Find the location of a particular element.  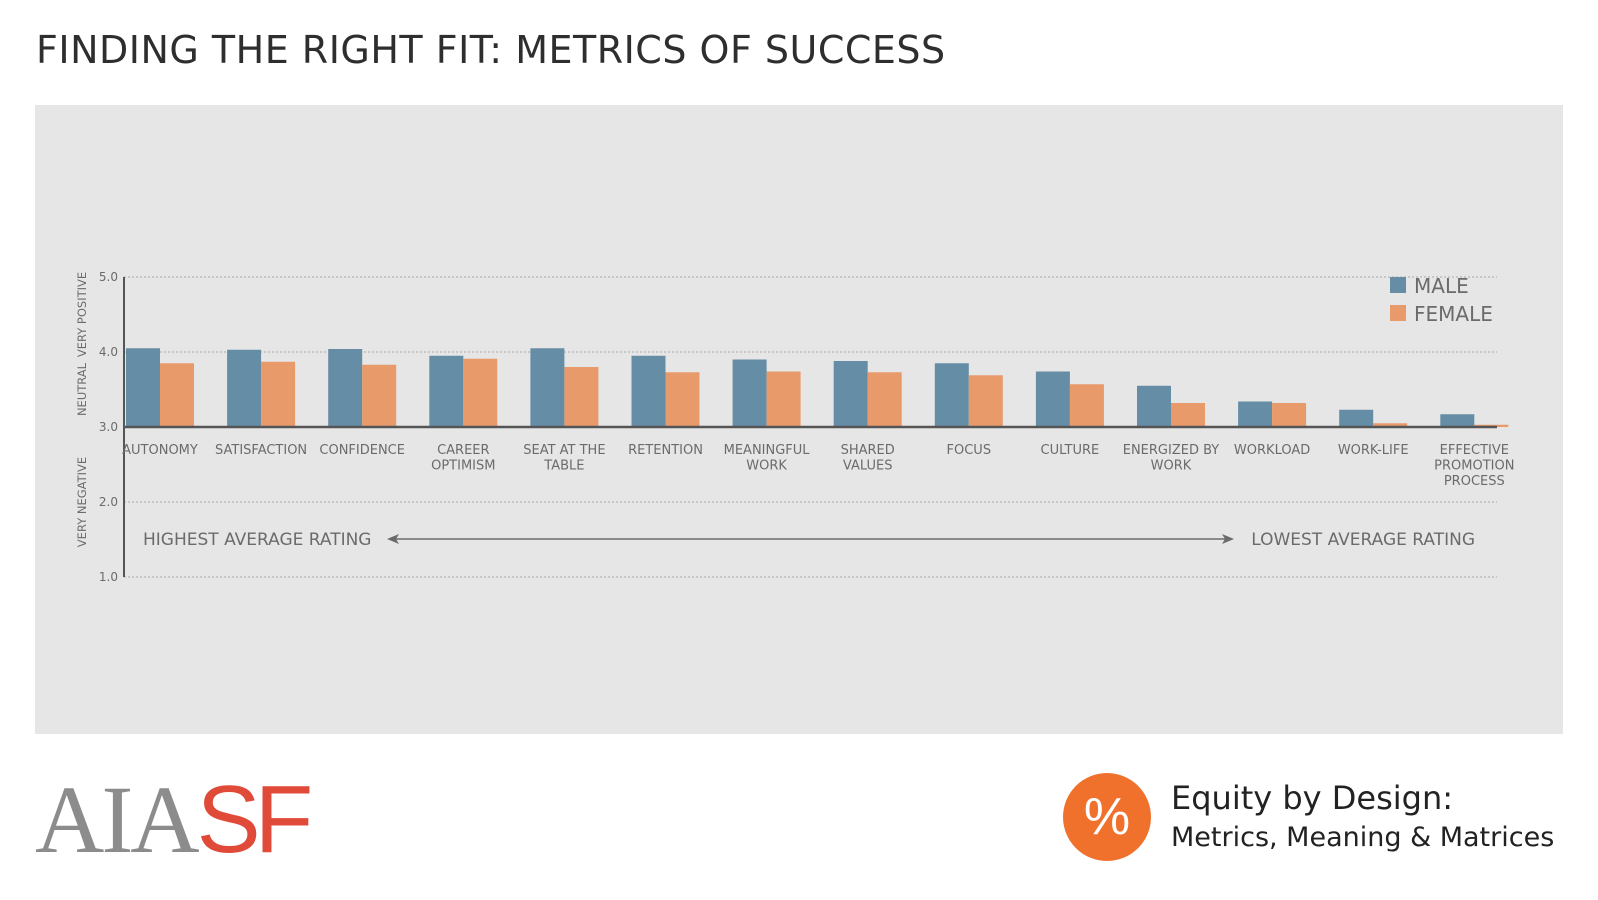

y-band-label: VERY NEGATIVE is located at coordinates (82, 502).